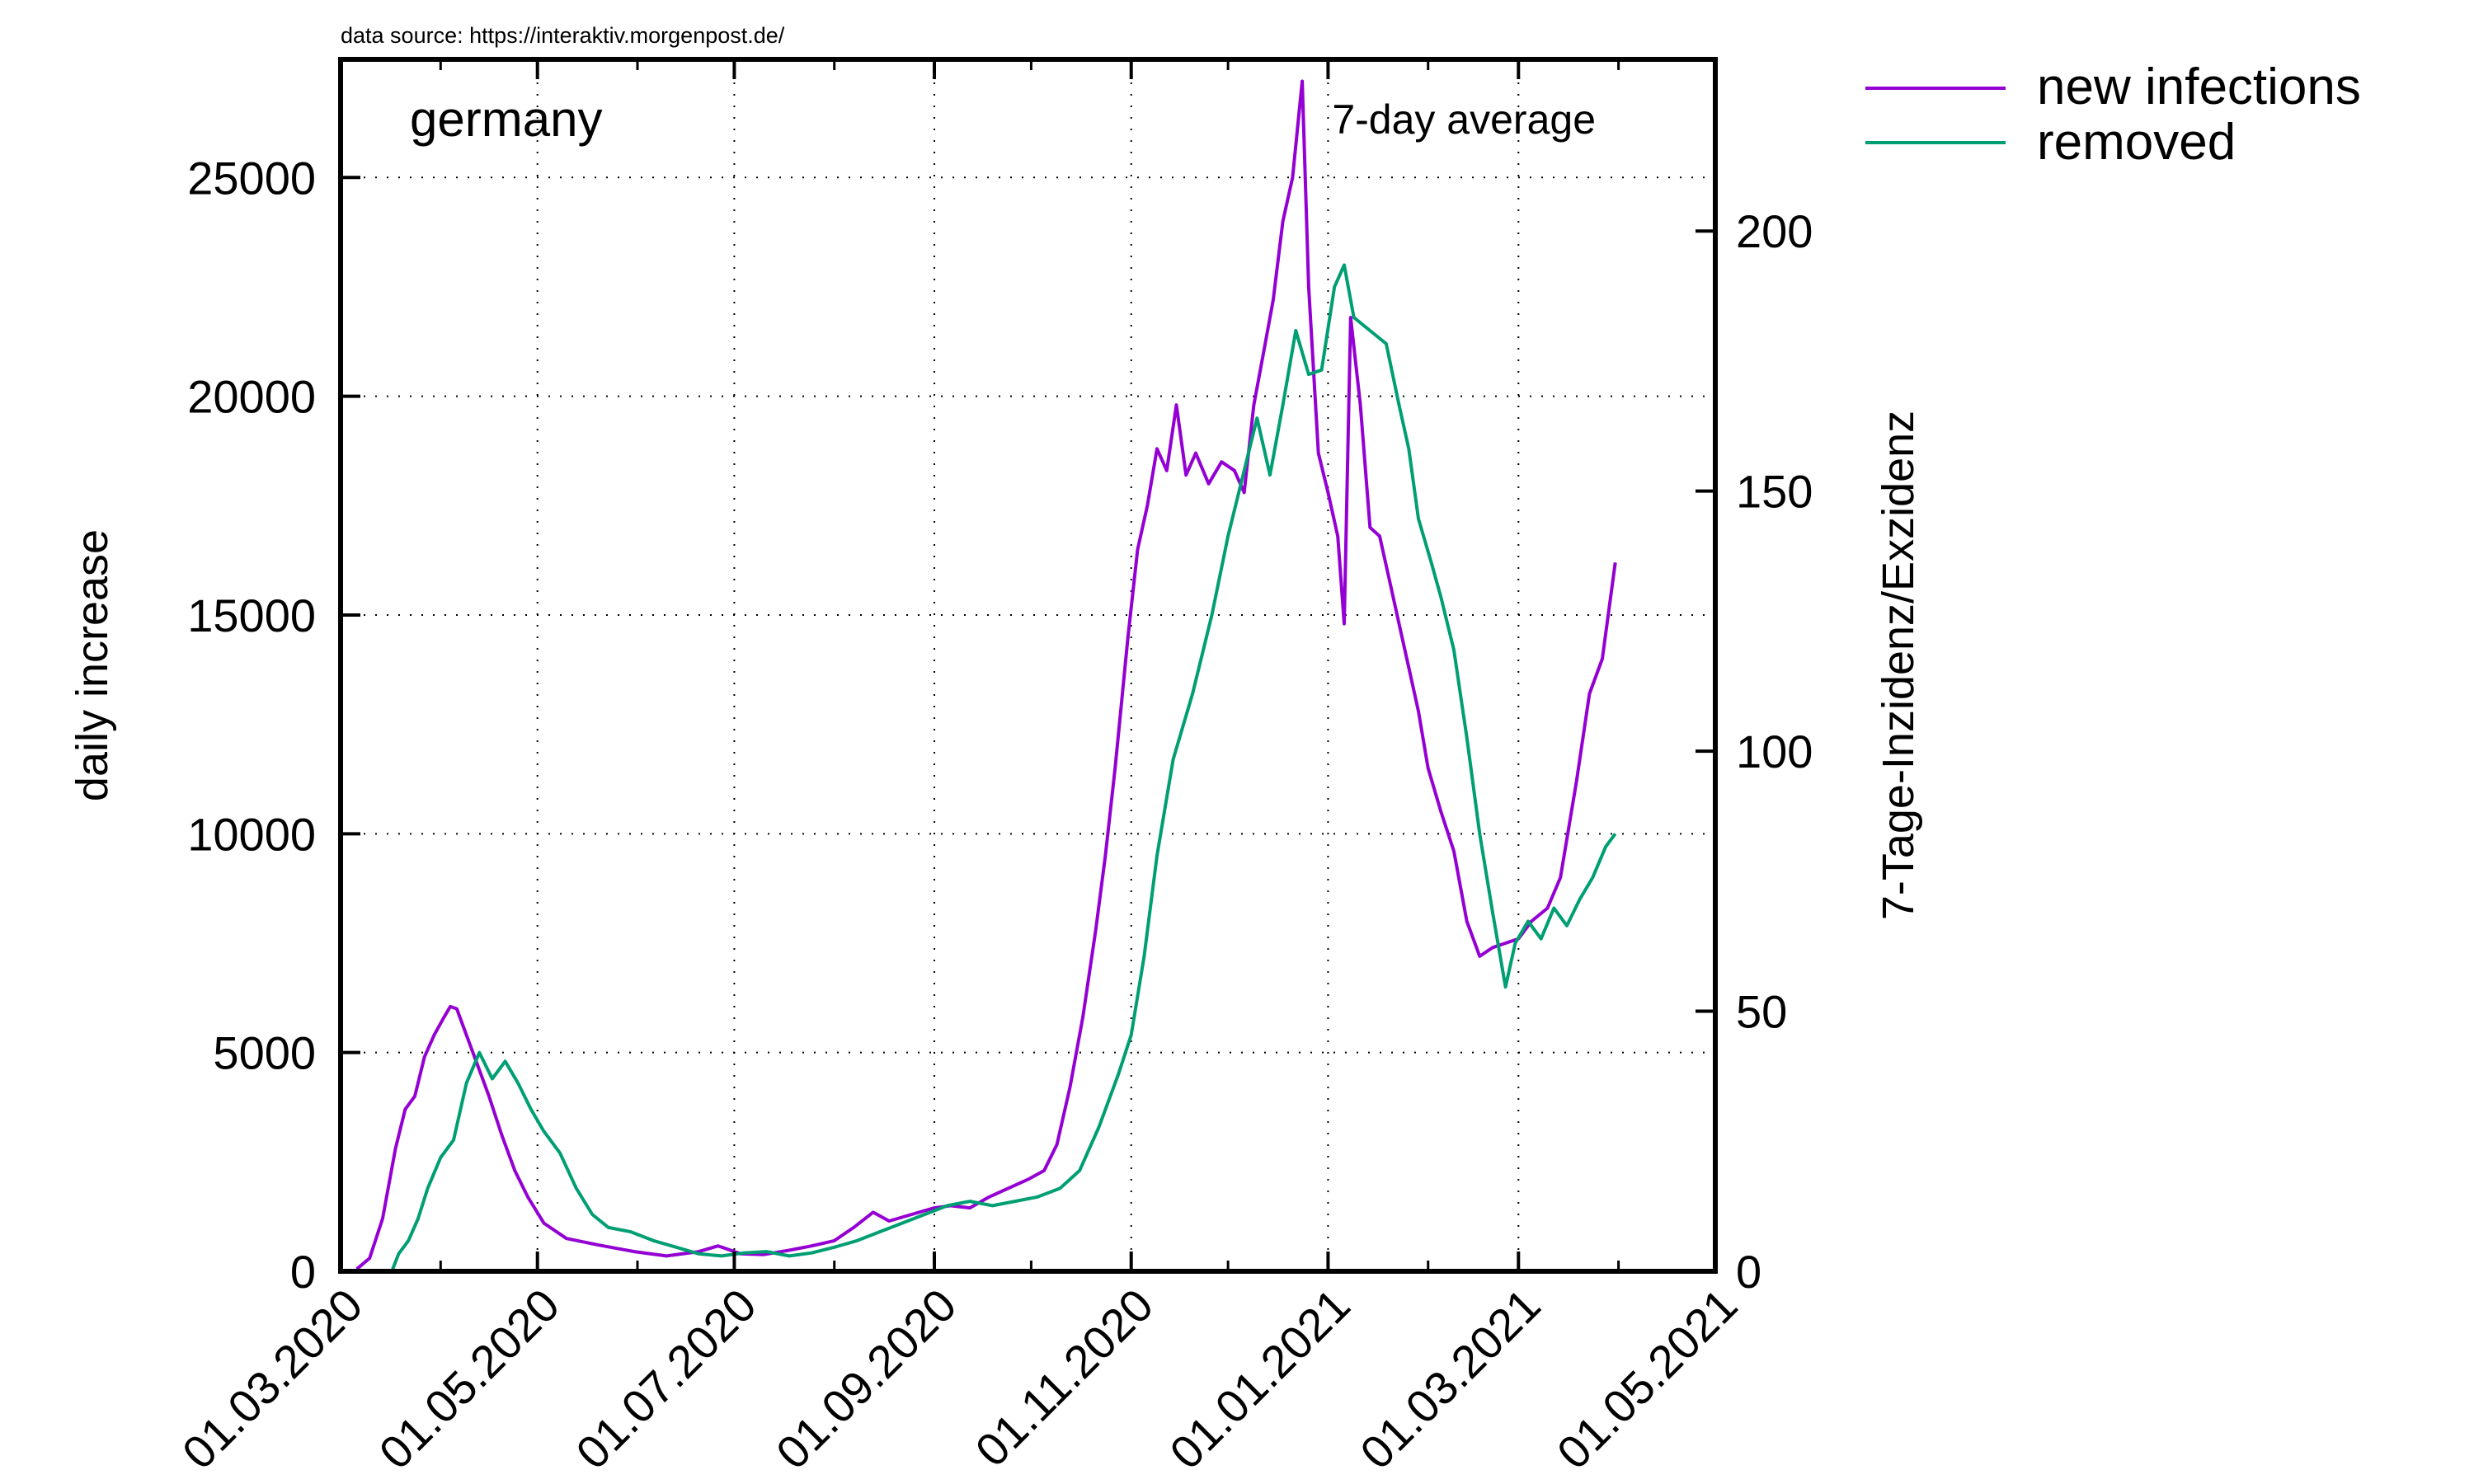  What do you see at coordinates (251, 615) in the screenshot?
I see `y-tick-label: 15000` at bounding box center [251, 615].